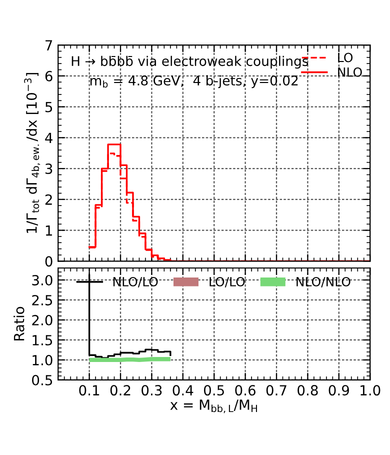  I want to click on y-tick-label: 7, so click(49, 45).